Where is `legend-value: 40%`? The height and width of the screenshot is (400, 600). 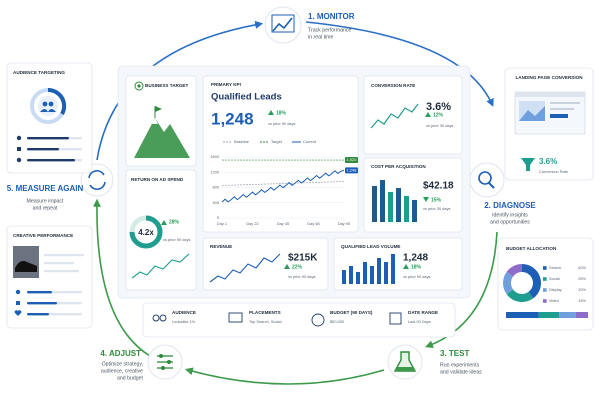 legend-value: 40% is located at coordinates (582, 267).